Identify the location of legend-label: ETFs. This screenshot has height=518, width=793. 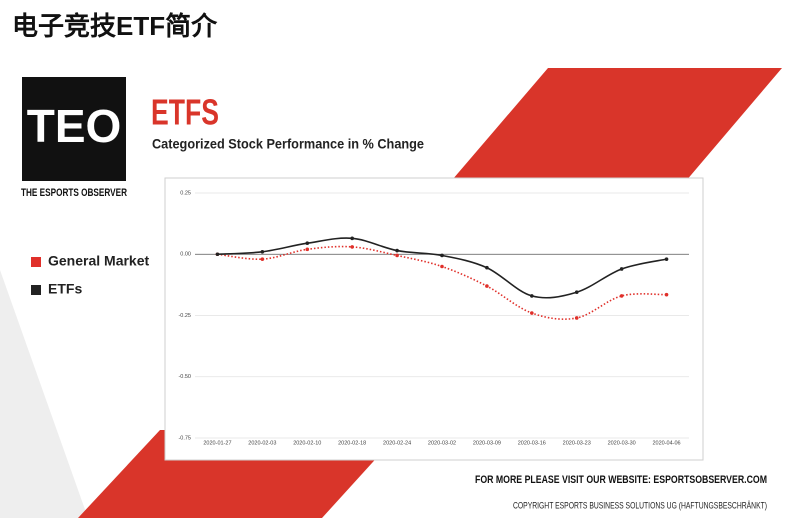
(65, 289).